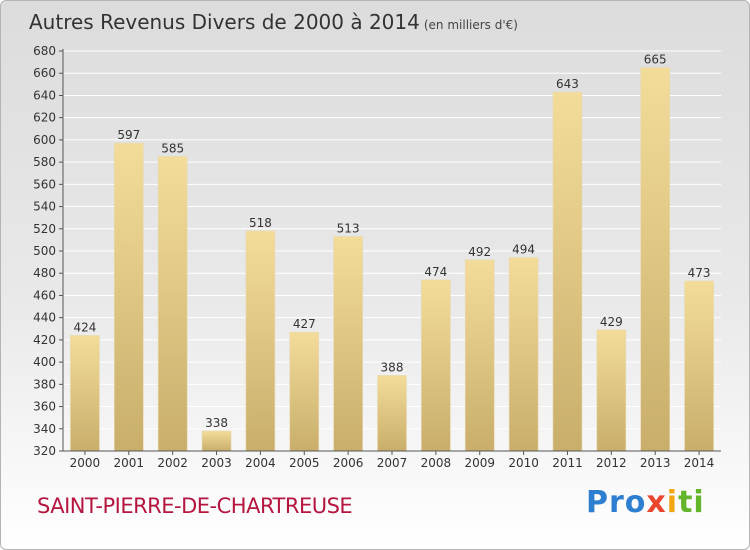 The height and width of the screenshot is (550, 750). Describe the element at coordinates (44, 340) in the screenshot. I see `y-tick-label: 420` at that location.